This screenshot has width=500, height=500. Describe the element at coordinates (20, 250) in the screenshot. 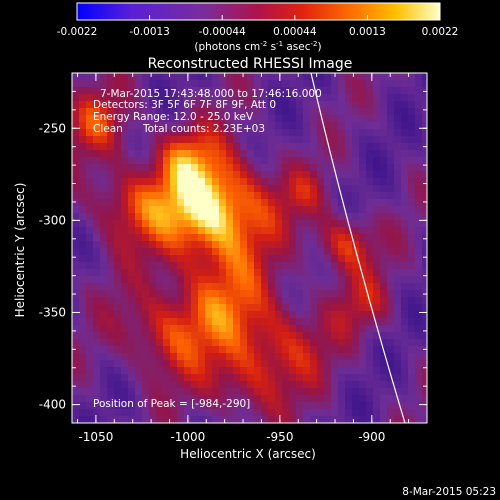

I see `y-axis-label: Heliocentric Y (arcsec)` at that location.